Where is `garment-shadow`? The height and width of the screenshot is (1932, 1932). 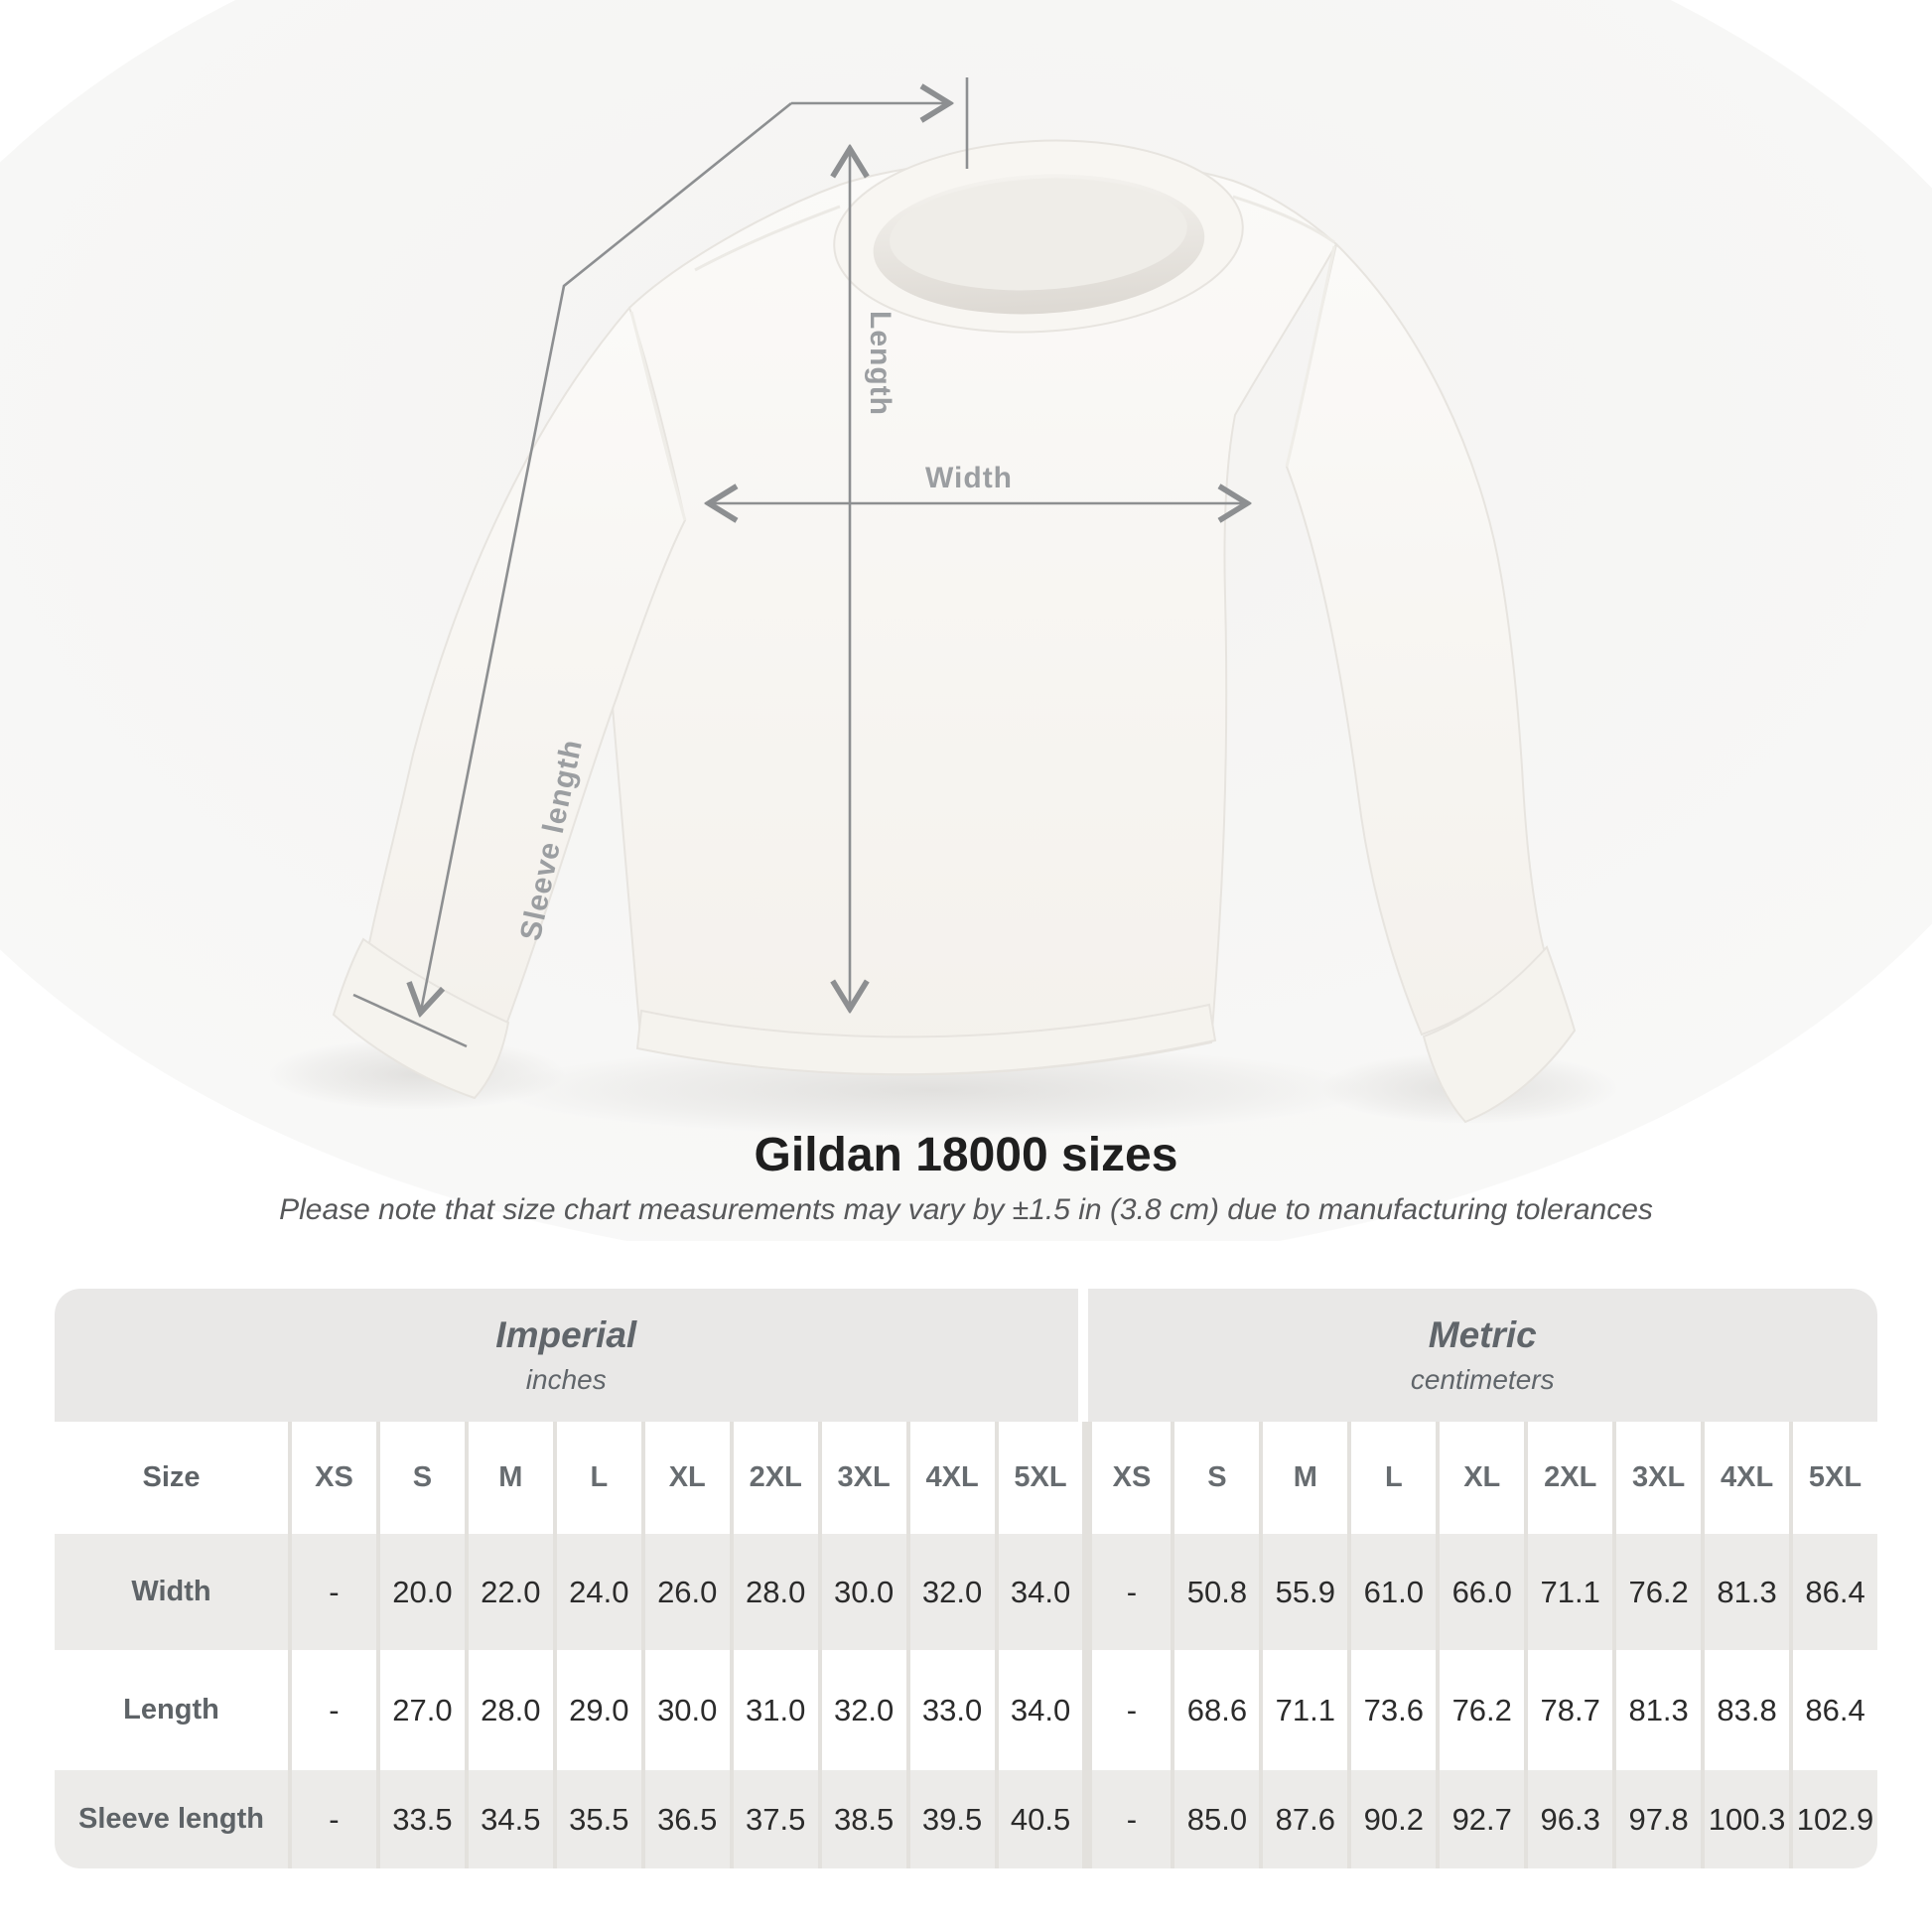 garment-shadow is located at coordinates (933, 1090).